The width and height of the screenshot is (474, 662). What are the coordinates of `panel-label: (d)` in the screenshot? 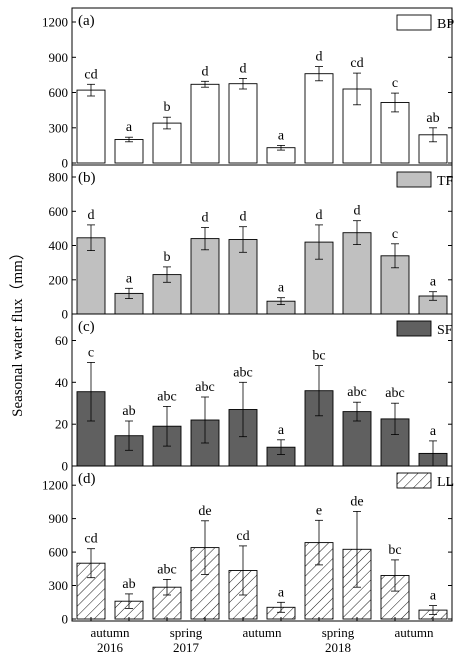 It's located at (87, 479).